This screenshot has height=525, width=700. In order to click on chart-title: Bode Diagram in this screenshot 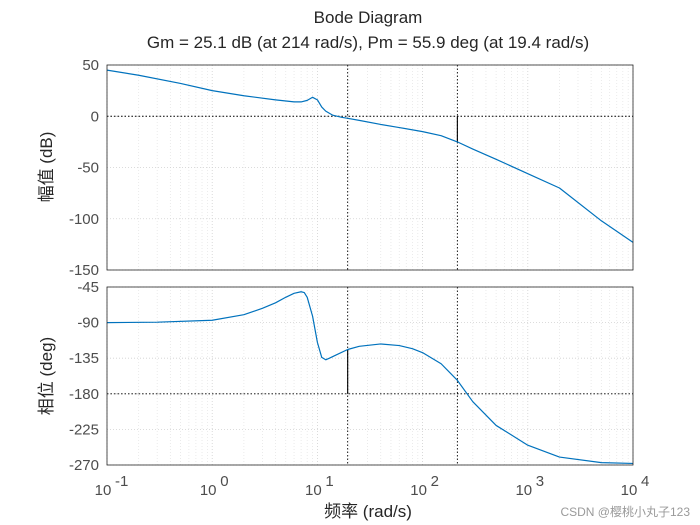, I will do `click(368, 17)`.